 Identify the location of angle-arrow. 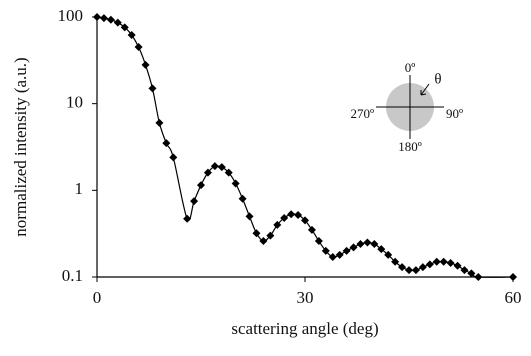
(425, 89).